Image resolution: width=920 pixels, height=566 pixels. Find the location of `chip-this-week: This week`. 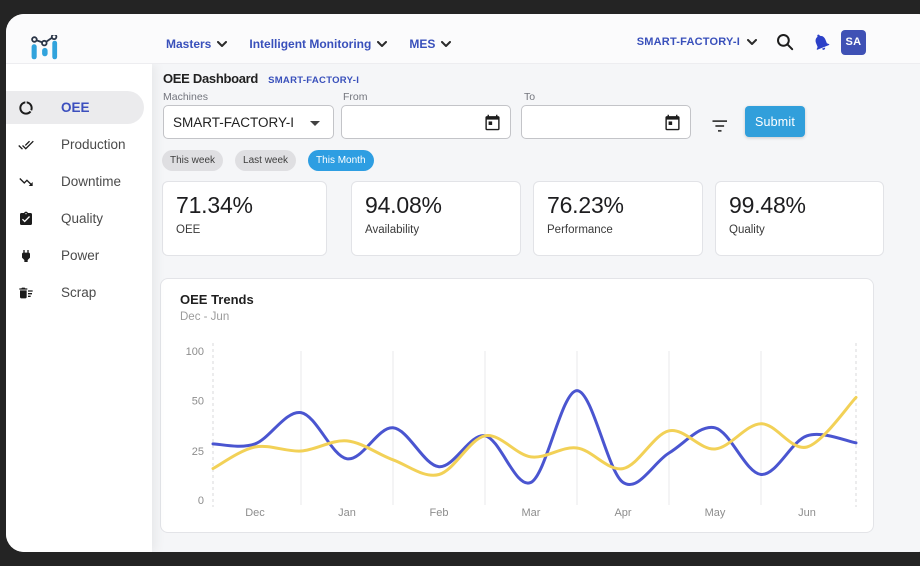

chip-this-week: This week is located at coordinates (193, 160).